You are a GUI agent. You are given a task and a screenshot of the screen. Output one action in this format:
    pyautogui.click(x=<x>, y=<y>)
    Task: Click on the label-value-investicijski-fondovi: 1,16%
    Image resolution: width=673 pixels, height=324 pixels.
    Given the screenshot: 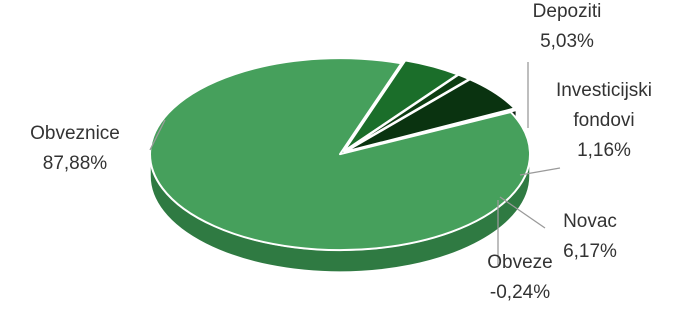 What is the action you would take?
    pyautogui.click(x=604, y=150)
    